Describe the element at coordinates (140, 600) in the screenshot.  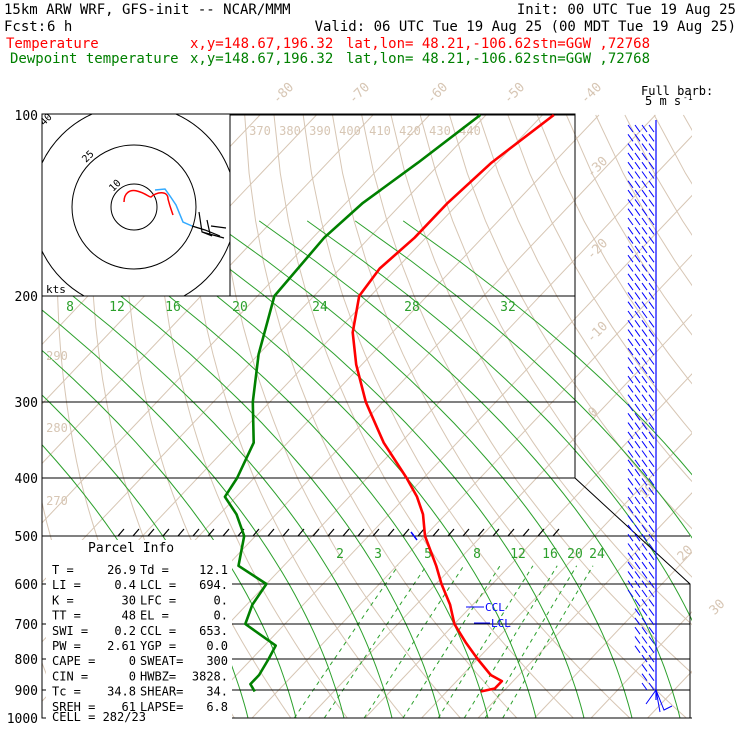
I see `parcel-row: K = 30 LFC = 0.` at that location.